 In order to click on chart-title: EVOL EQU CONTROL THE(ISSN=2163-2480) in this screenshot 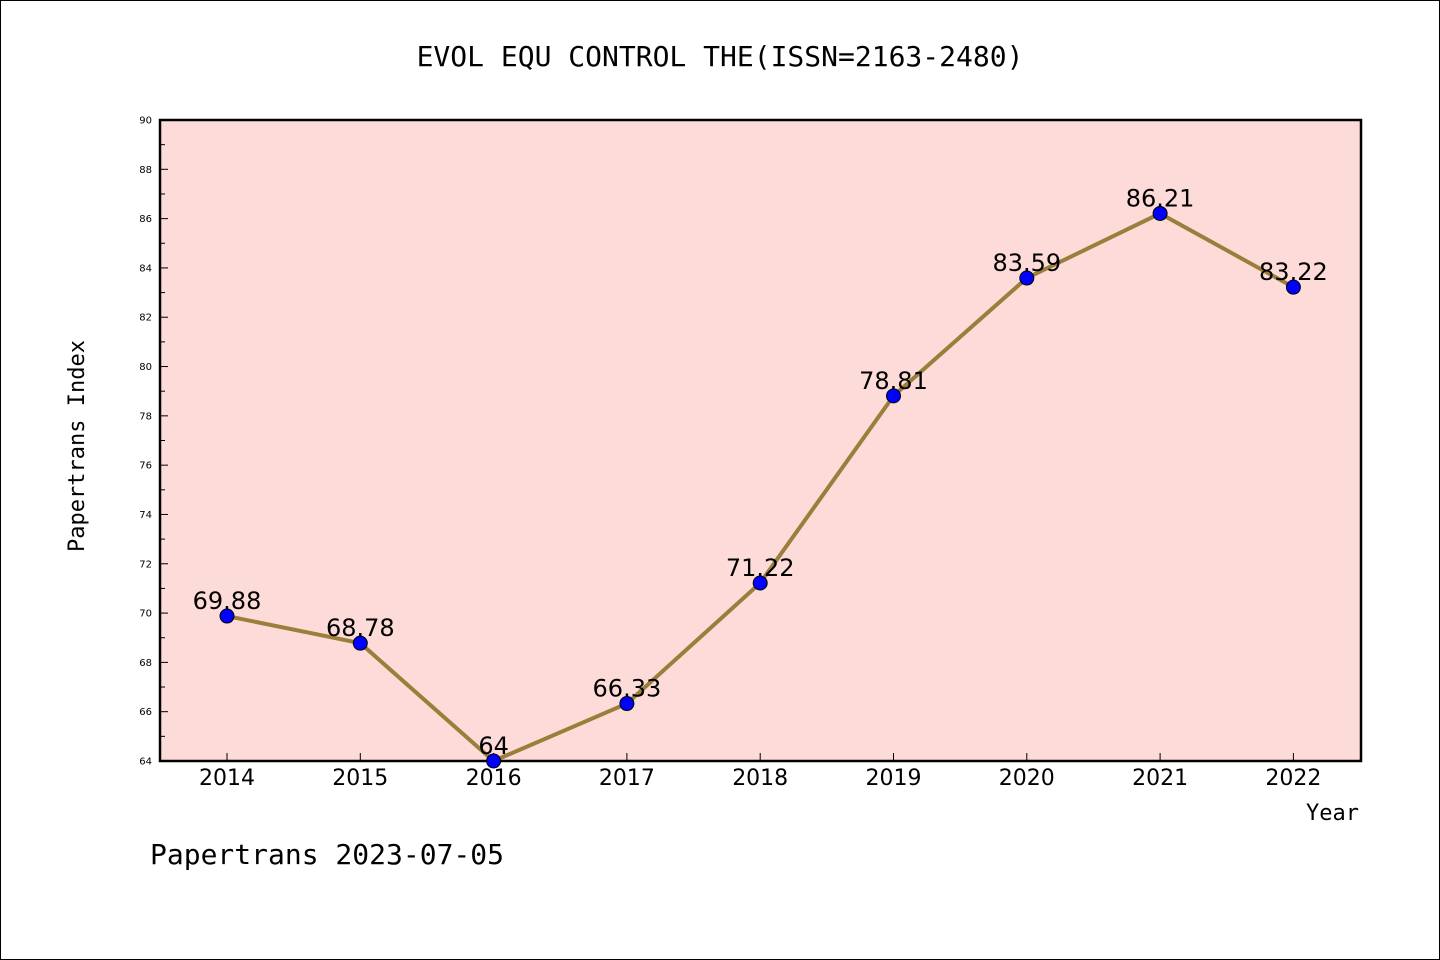, I will do `click(720, 56)`.